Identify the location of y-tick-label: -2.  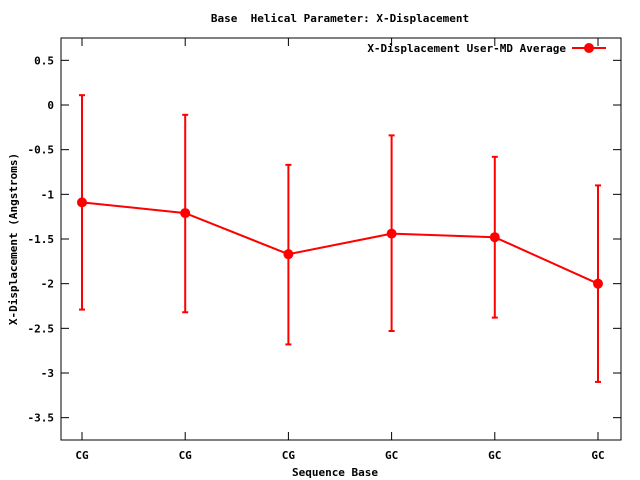
(47, 284).